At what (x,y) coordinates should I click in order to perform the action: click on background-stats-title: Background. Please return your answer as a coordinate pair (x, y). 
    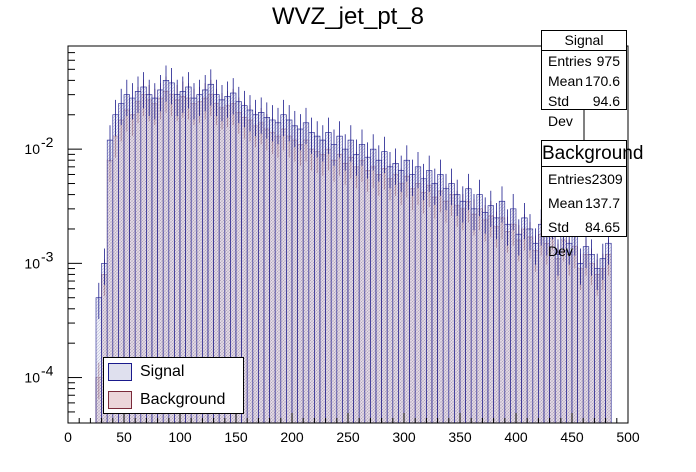
    Looking at the image, I should click on (592, 154).